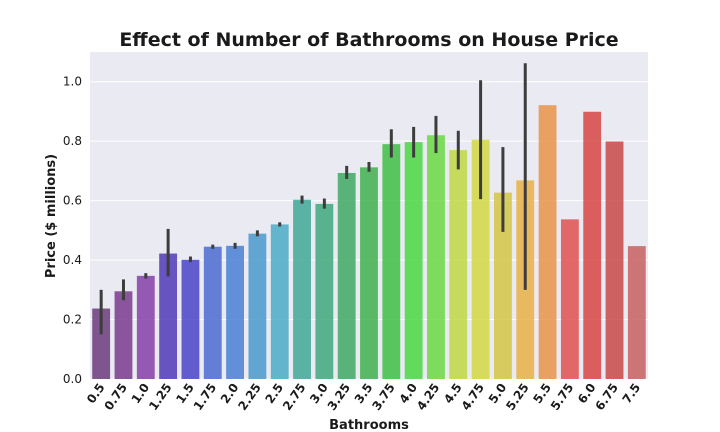 The height and width of the screenshot is (432, 720). What do you see at coordinates (294, 397) in the screenshot?
I see `x-tick-label: 2.75` at bounding box center [294, 397].